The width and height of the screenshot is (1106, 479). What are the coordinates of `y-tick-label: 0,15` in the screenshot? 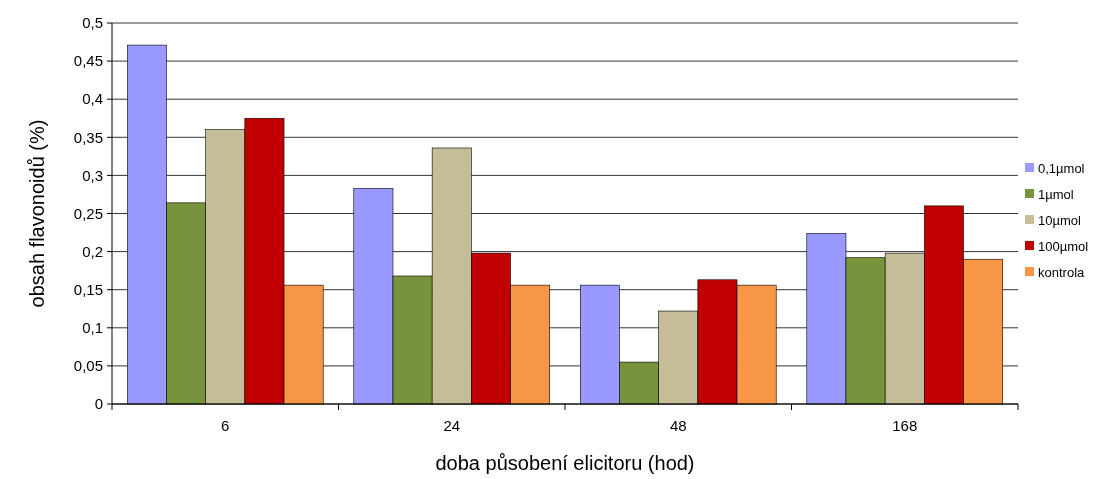 It's located at (88, 289).